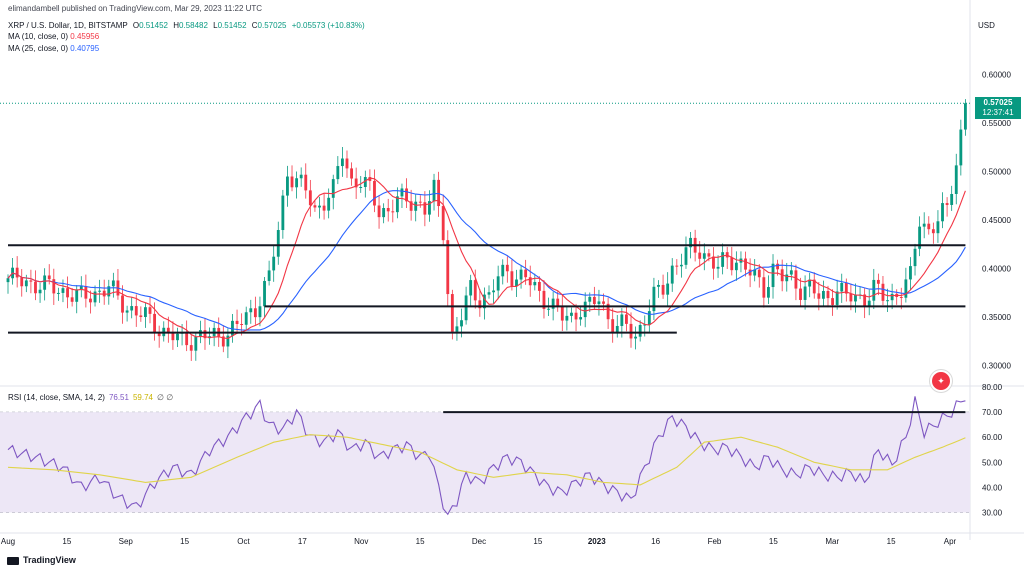  What do you see at coordinates (986, 25) in the screenshot?
I see `currency-label: USD` at bounding box center [986, 25].